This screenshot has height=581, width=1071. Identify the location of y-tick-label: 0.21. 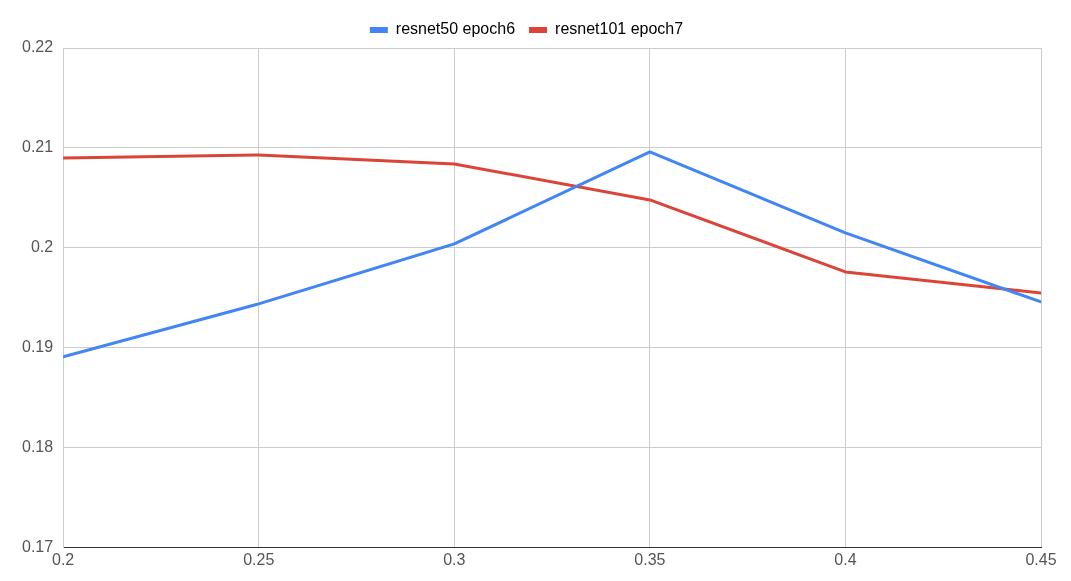
(38, 147).